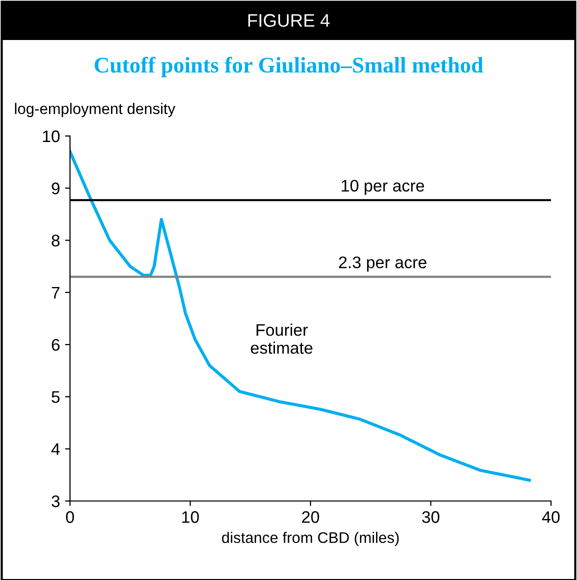 The height and width of the screenshot is (580, 577). What do you see at coordinates (56, 344) in the screenshot?
I see `y-tick-label: 6` at bounding box center [56, 344].